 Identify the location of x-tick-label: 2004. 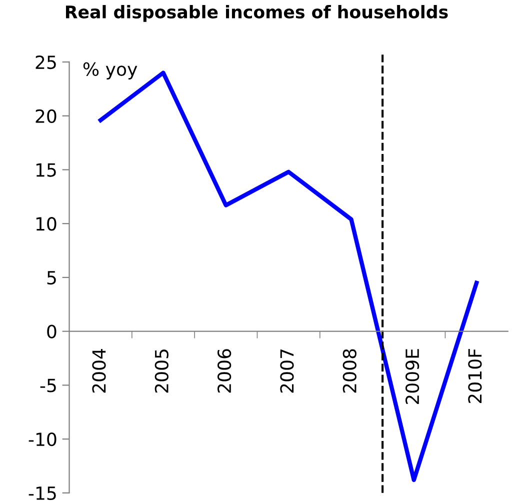
(99, 371).